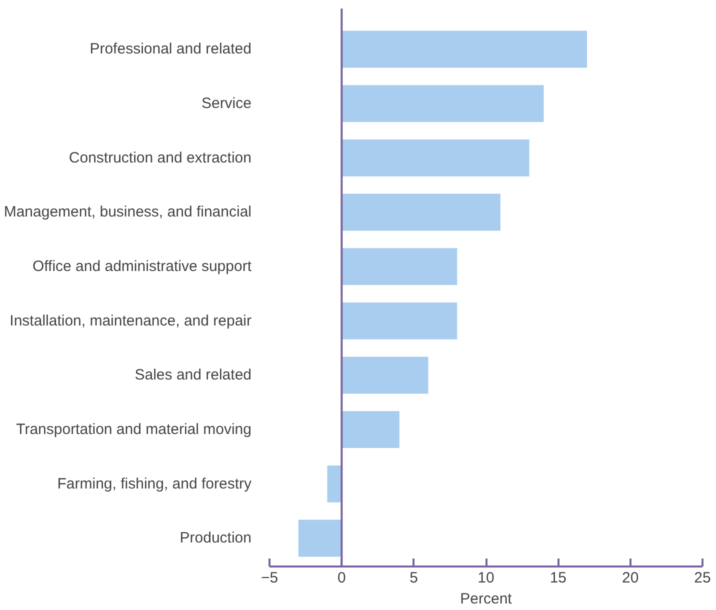  Describe the element at coordinates (216, 538) in the screenshot. I see `y-tick-label: Production` at that location.